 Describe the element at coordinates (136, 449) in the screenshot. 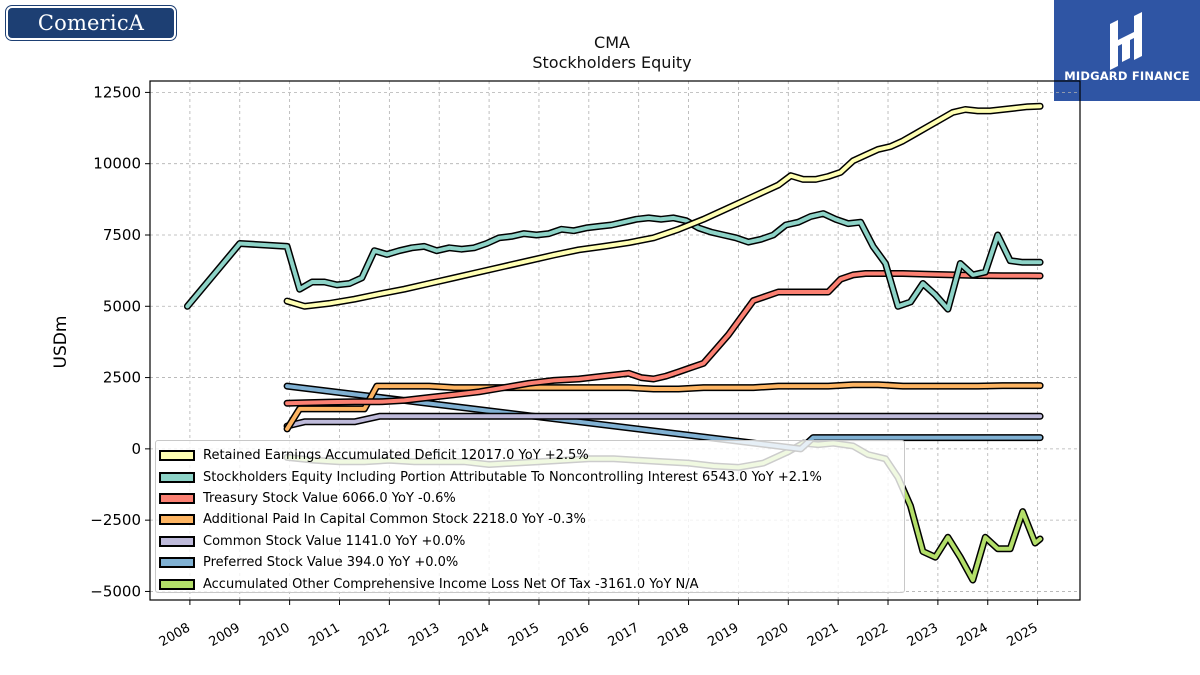

I see `y-tick-label: 0` at that location.